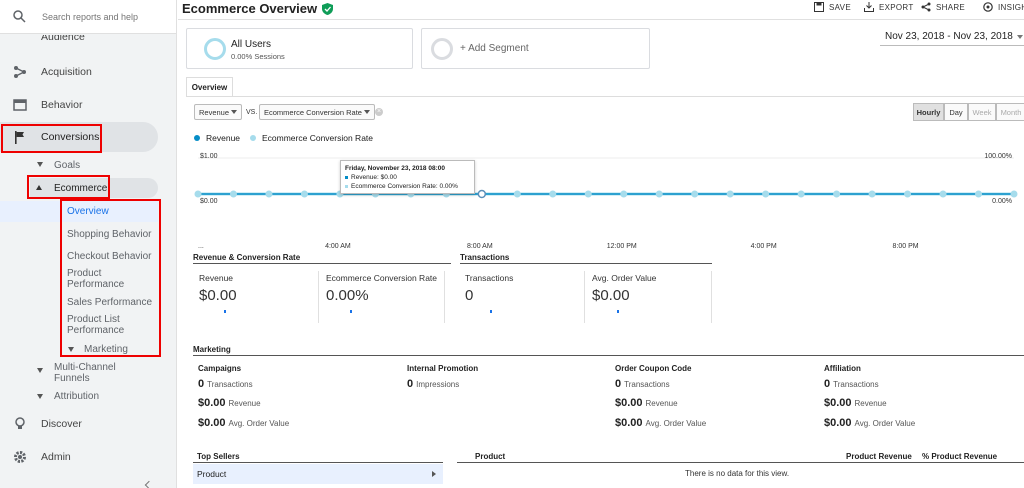 The width and height of the screenshot is (1024, 488). Describe the element at coordinates (96, 279) in the screenshot. I see `nav-product-performance: Product Performance` at that location.